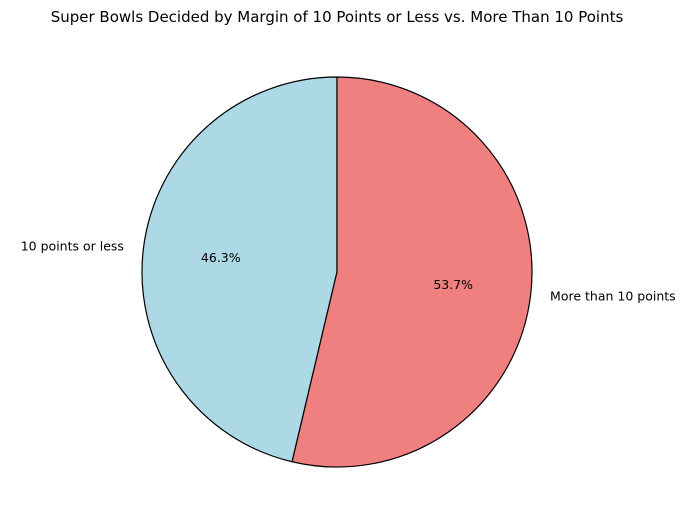 Image resolution: width=700 pixels, height=527 pixels. Describe the element at coordinates (72, 246) in the screenshot. I see `pie-category-label-0: 10 points or less` at that location.